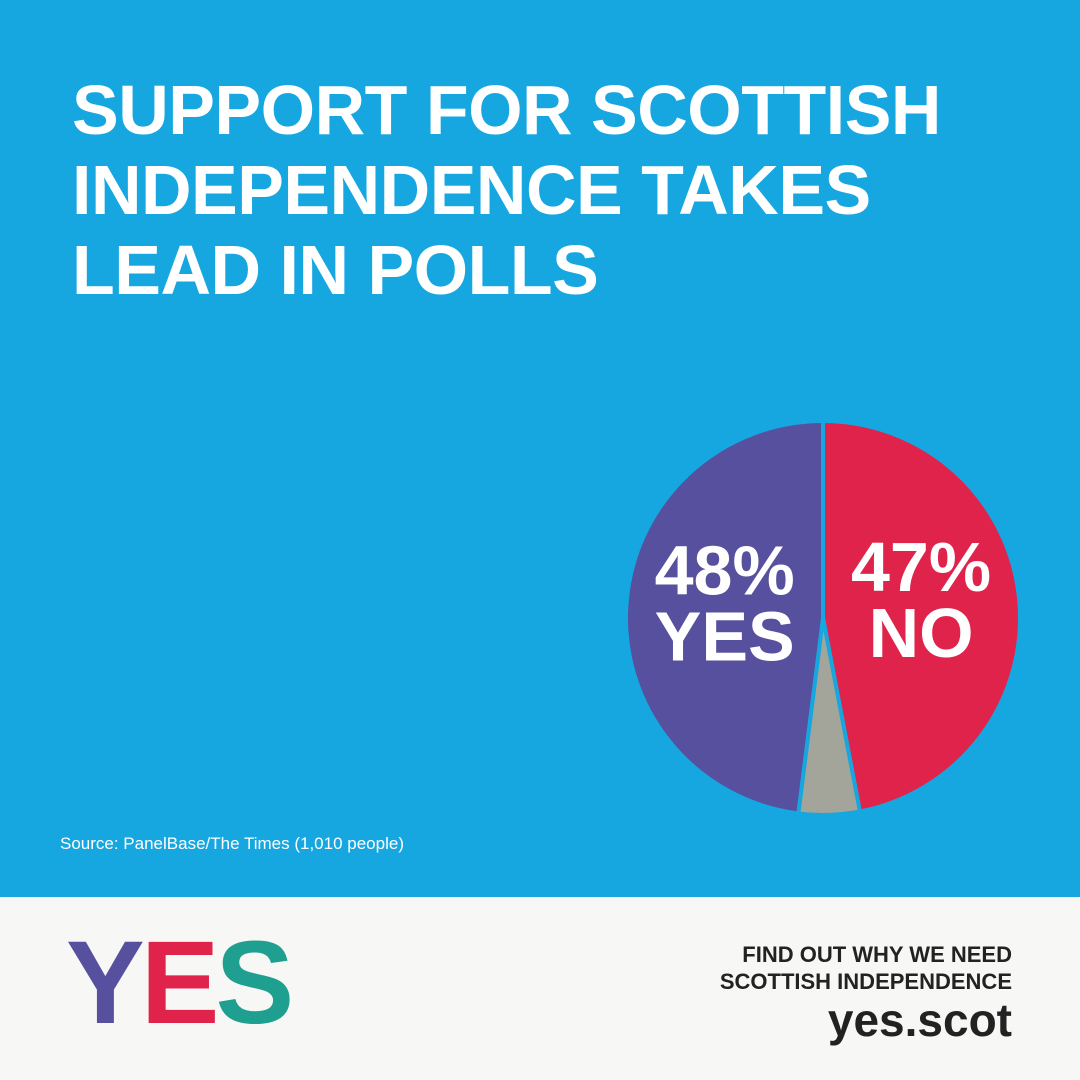 The width and height of the screenshot is (1080, 1080). Describe the element at coordinates (725, 636) in the screenshot. I see `slice-category-label: YES` at that location.